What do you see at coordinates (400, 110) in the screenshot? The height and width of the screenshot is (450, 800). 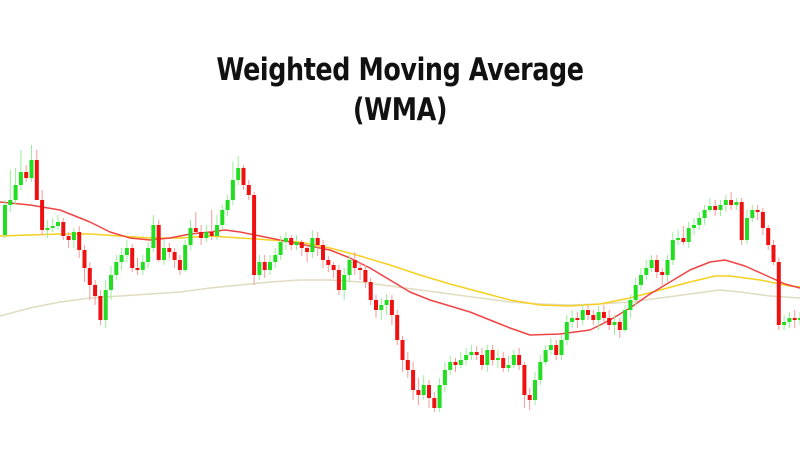 I see `chart-title-line-2: (WMA)` at bounding box center [400, 110].